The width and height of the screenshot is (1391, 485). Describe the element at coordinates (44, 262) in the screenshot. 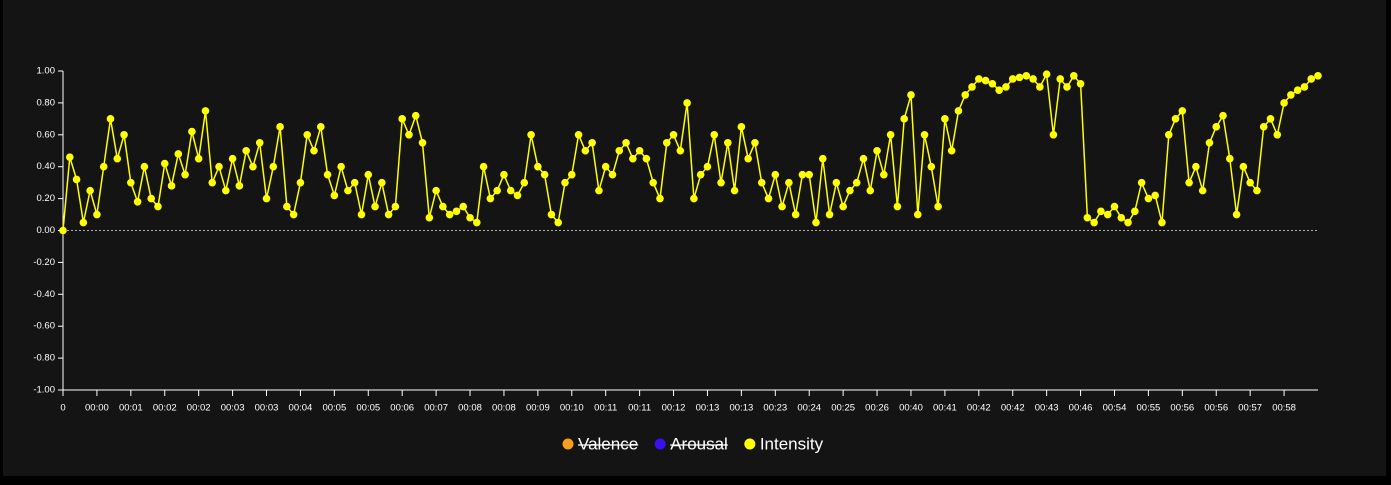

I see `y-tick-label: -0.20` at that location.